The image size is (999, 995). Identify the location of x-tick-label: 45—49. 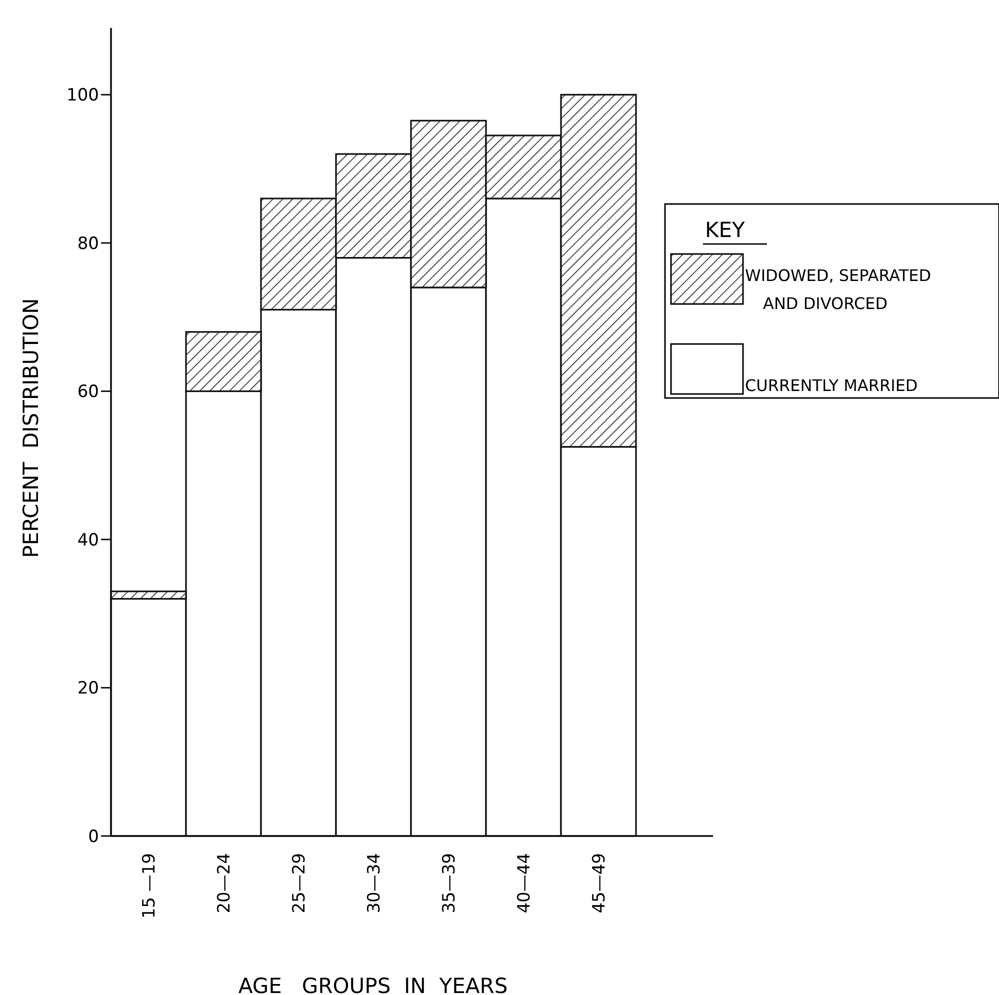
(599, 883).